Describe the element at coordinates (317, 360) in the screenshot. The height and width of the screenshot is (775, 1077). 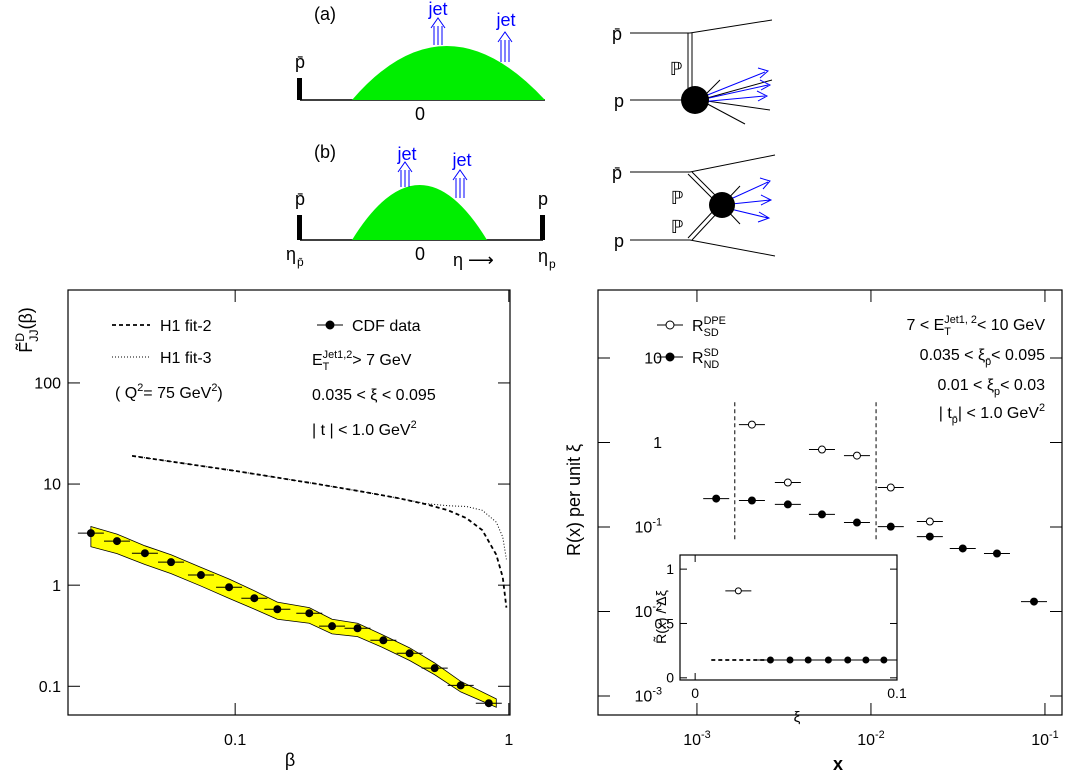
I see `text: E` at that location.